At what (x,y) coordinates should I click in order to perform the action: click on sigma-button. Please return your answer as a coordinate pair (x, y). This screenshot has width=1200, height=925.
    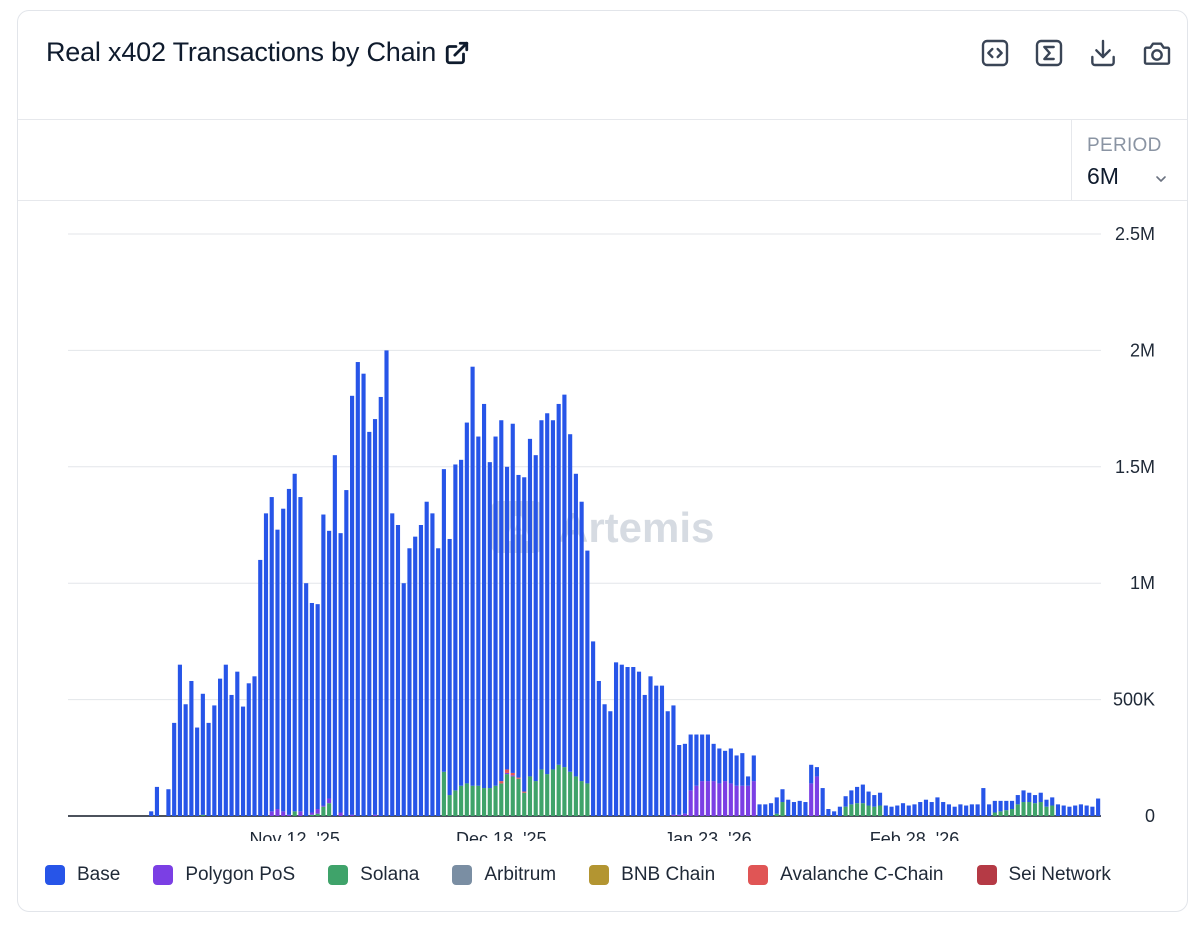
    Looking at the image, I should click on (1049, 53).